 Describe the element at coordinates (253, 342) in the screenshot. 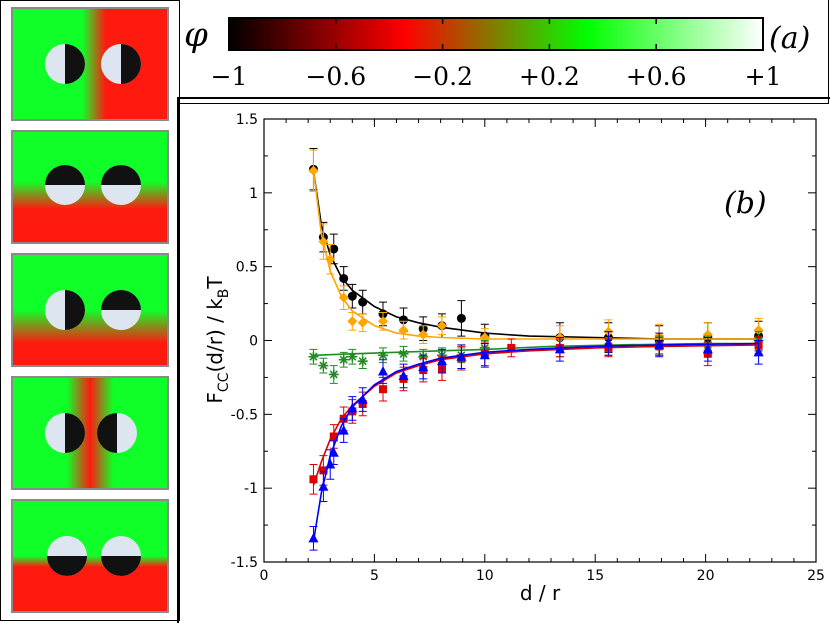

I see `y-tick-label: 0` at that location.